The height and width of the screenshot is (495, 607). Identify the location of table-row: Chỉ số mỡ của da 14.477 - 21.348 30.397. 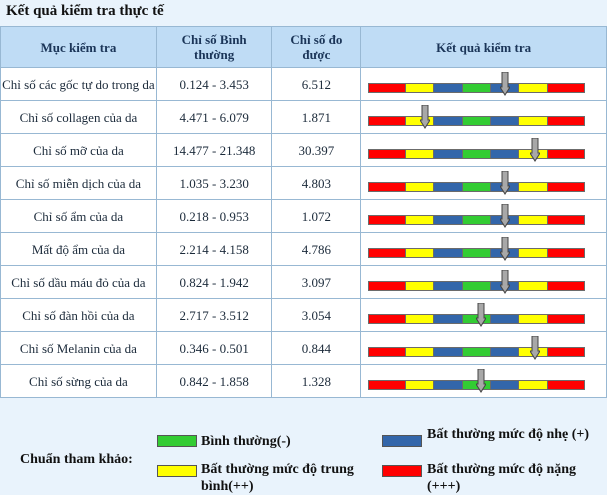
(303, 150).